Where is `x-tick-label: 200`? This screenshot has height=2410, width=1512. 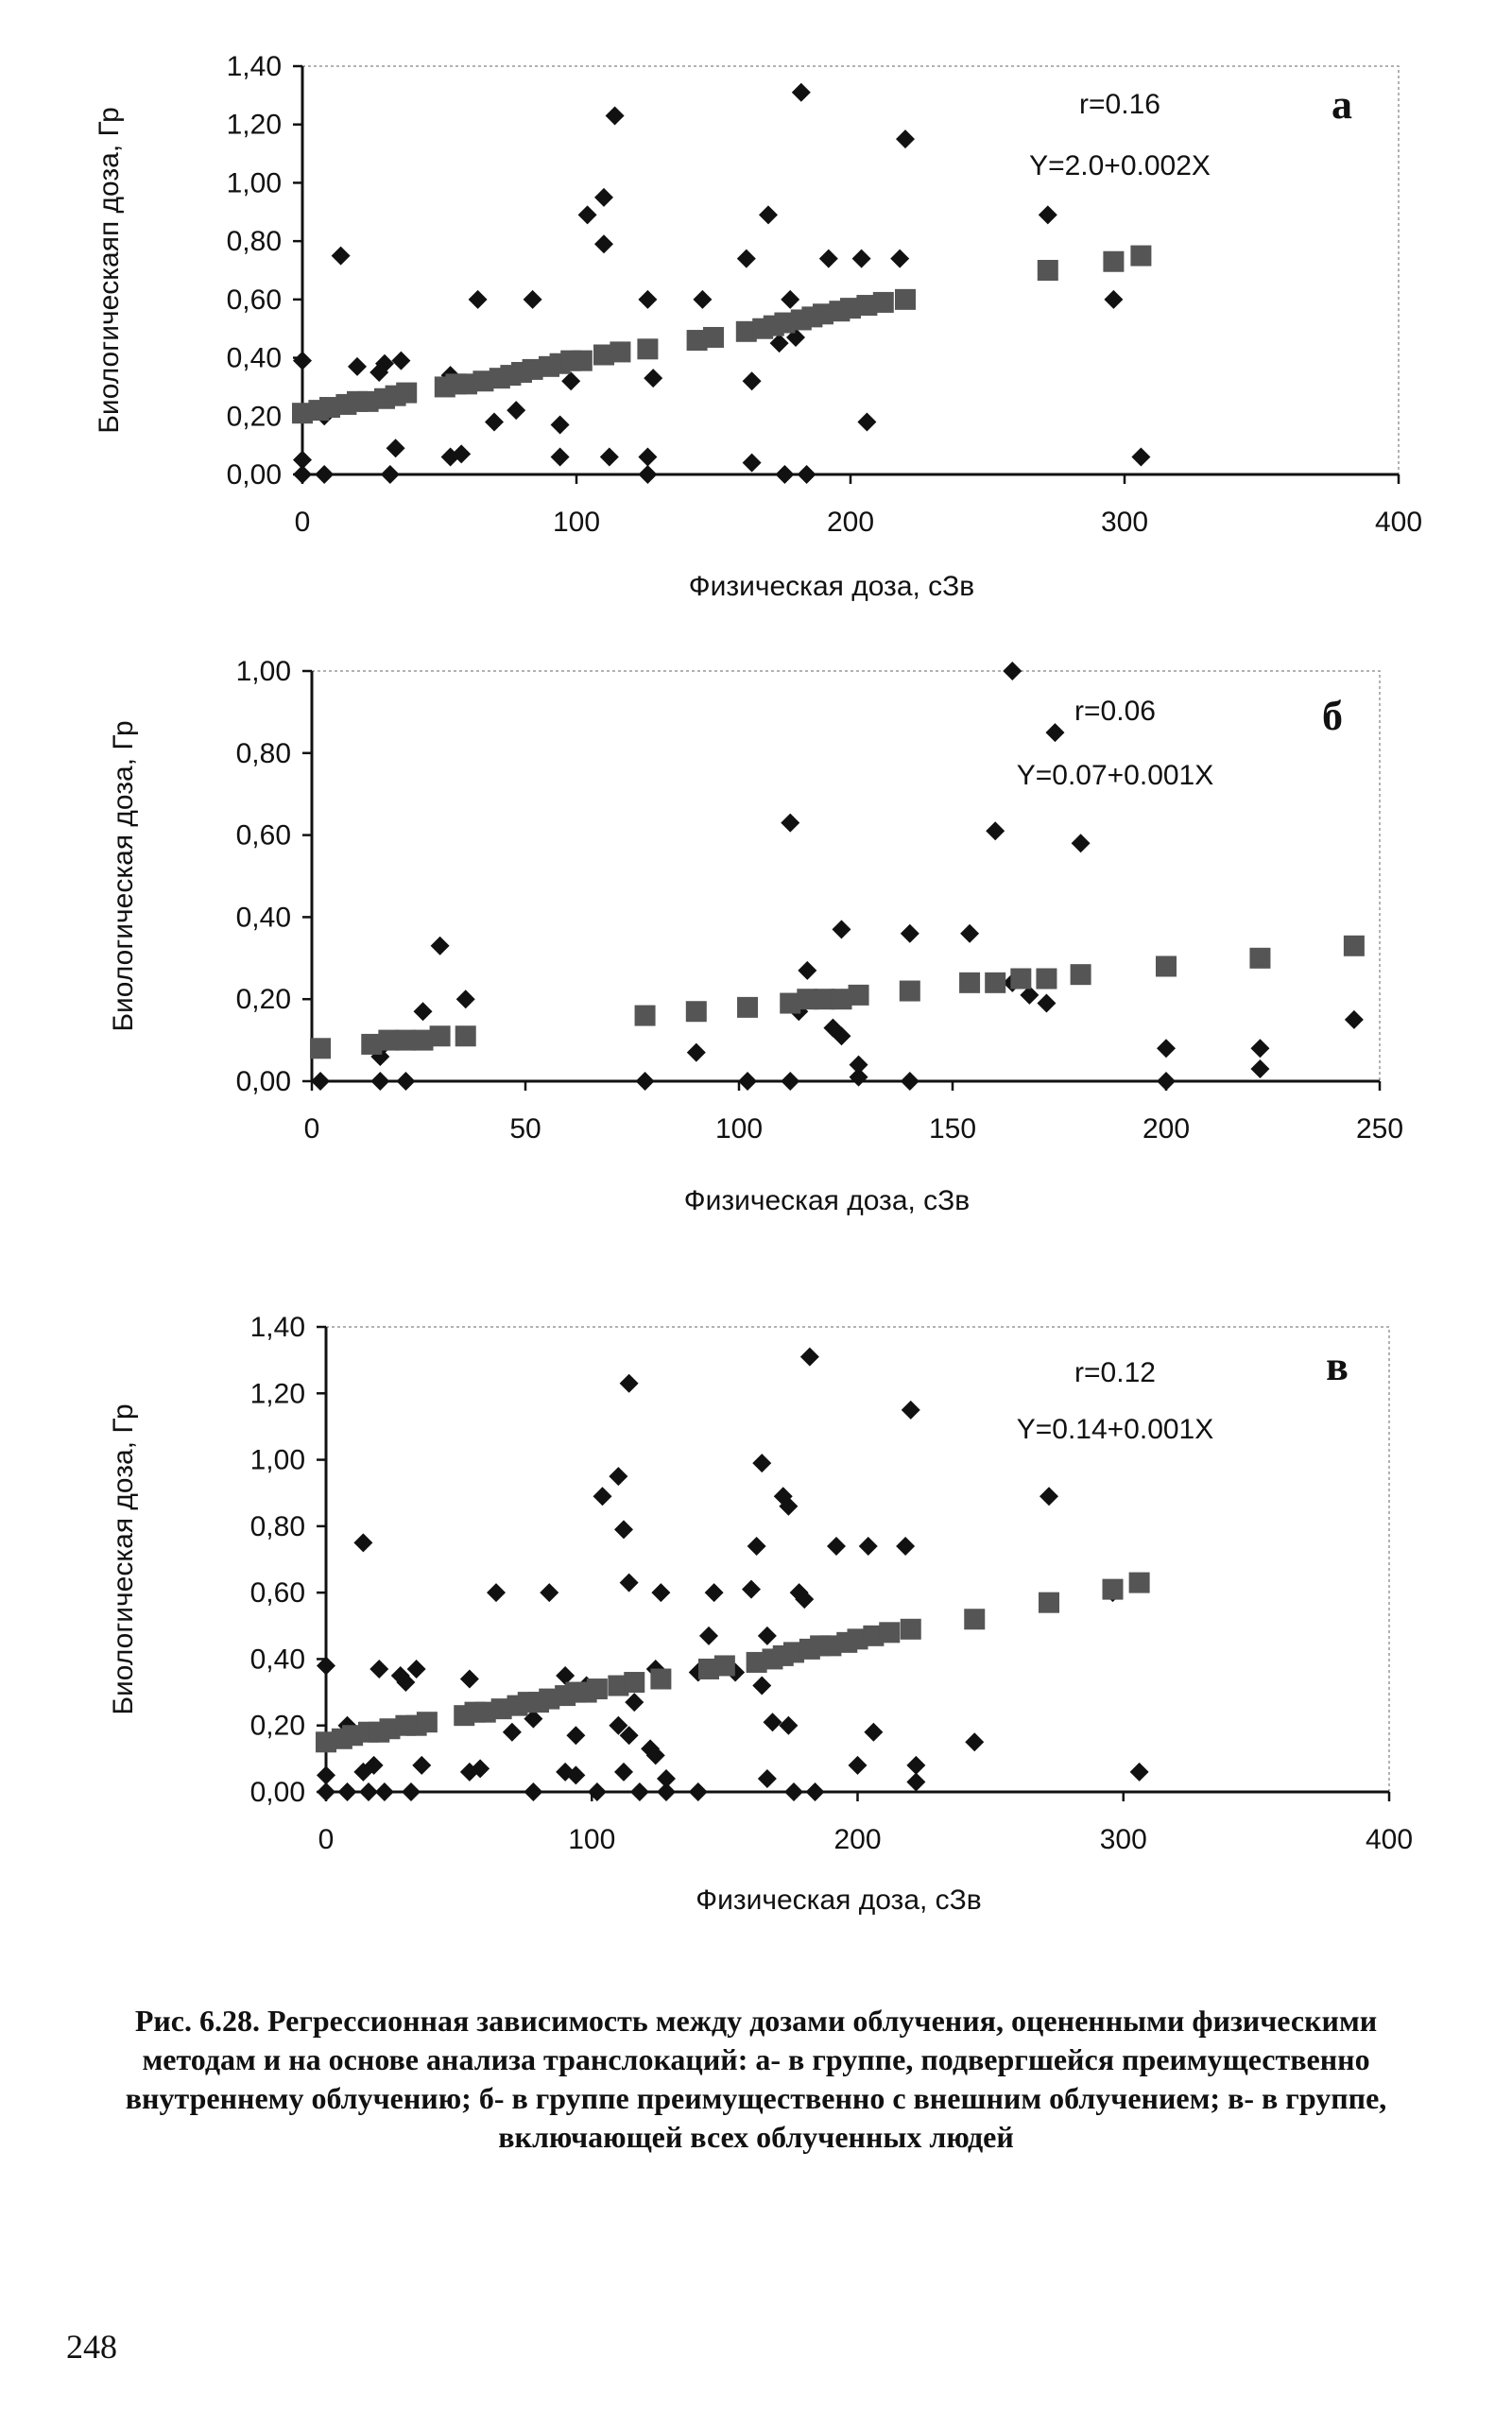 x-tick-label: 200 is located at coordinates (1166, 1129).